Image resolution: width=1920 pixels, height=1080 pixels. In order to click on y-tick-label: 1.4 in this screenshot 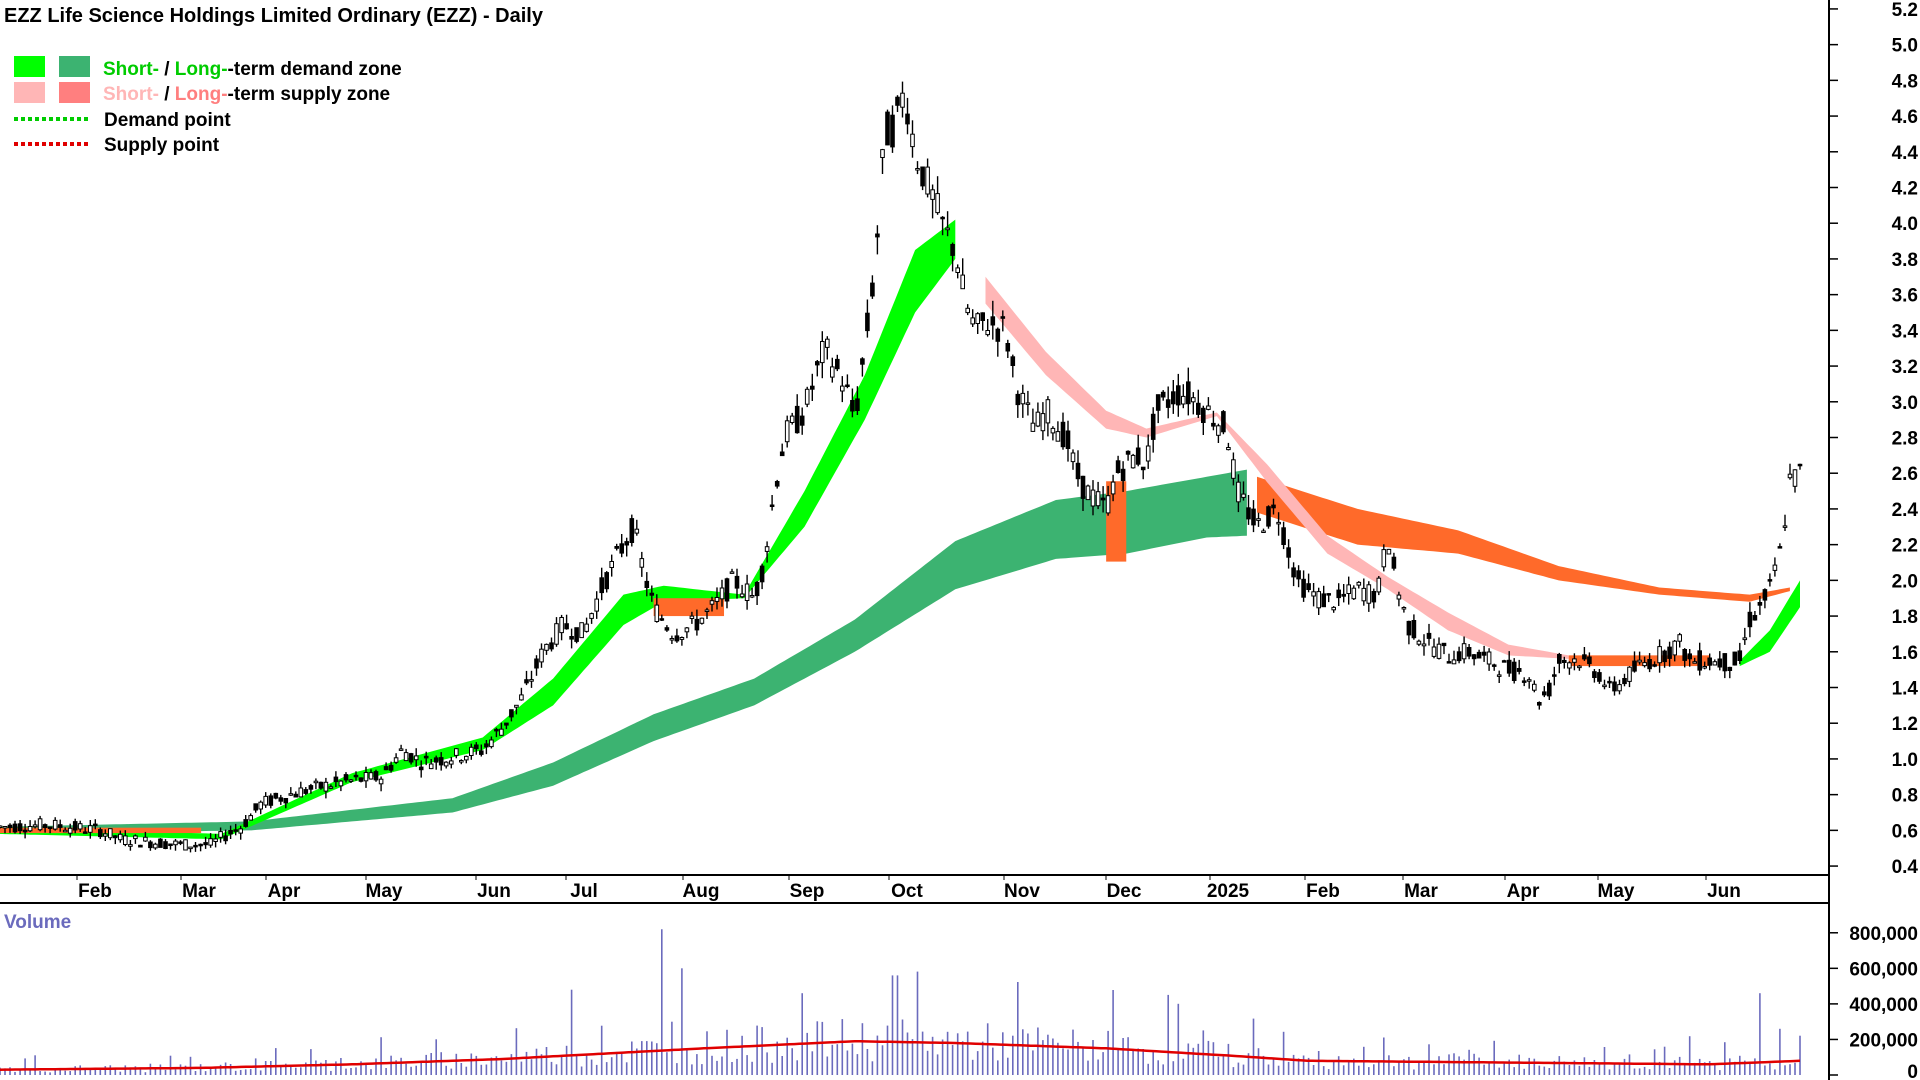, I will do `click(1905, 689)`.